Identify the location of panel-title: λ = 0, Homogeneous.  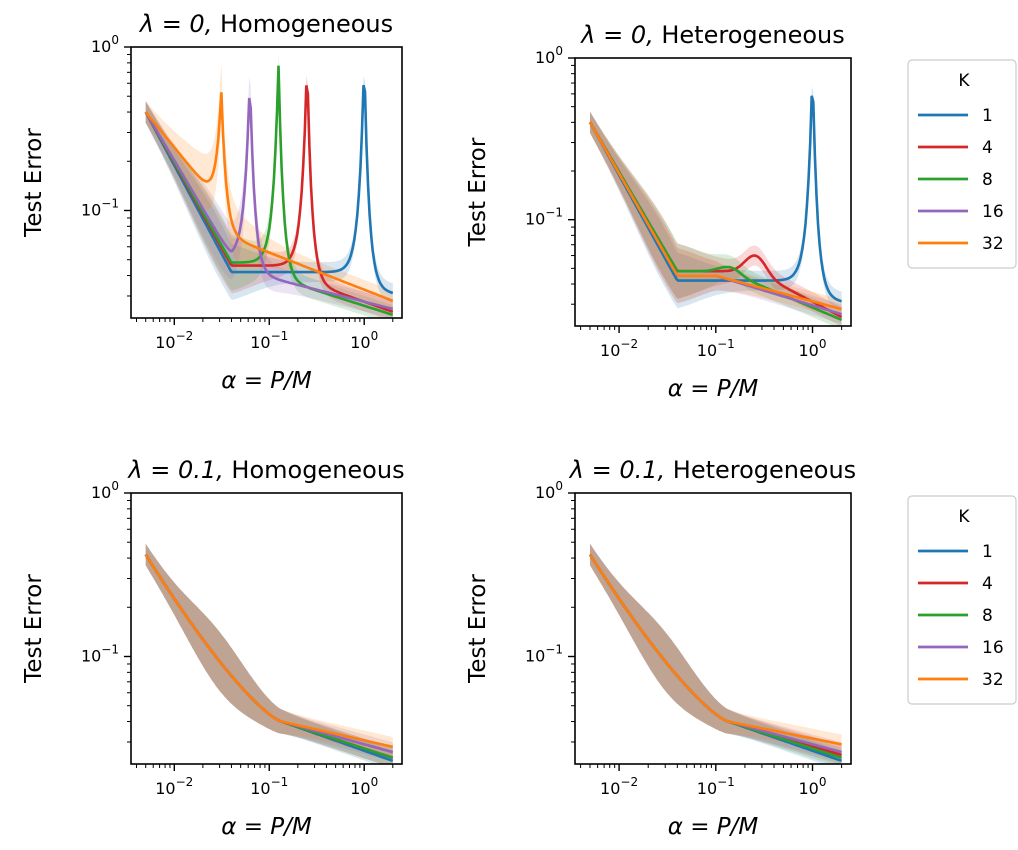
(265, 24).